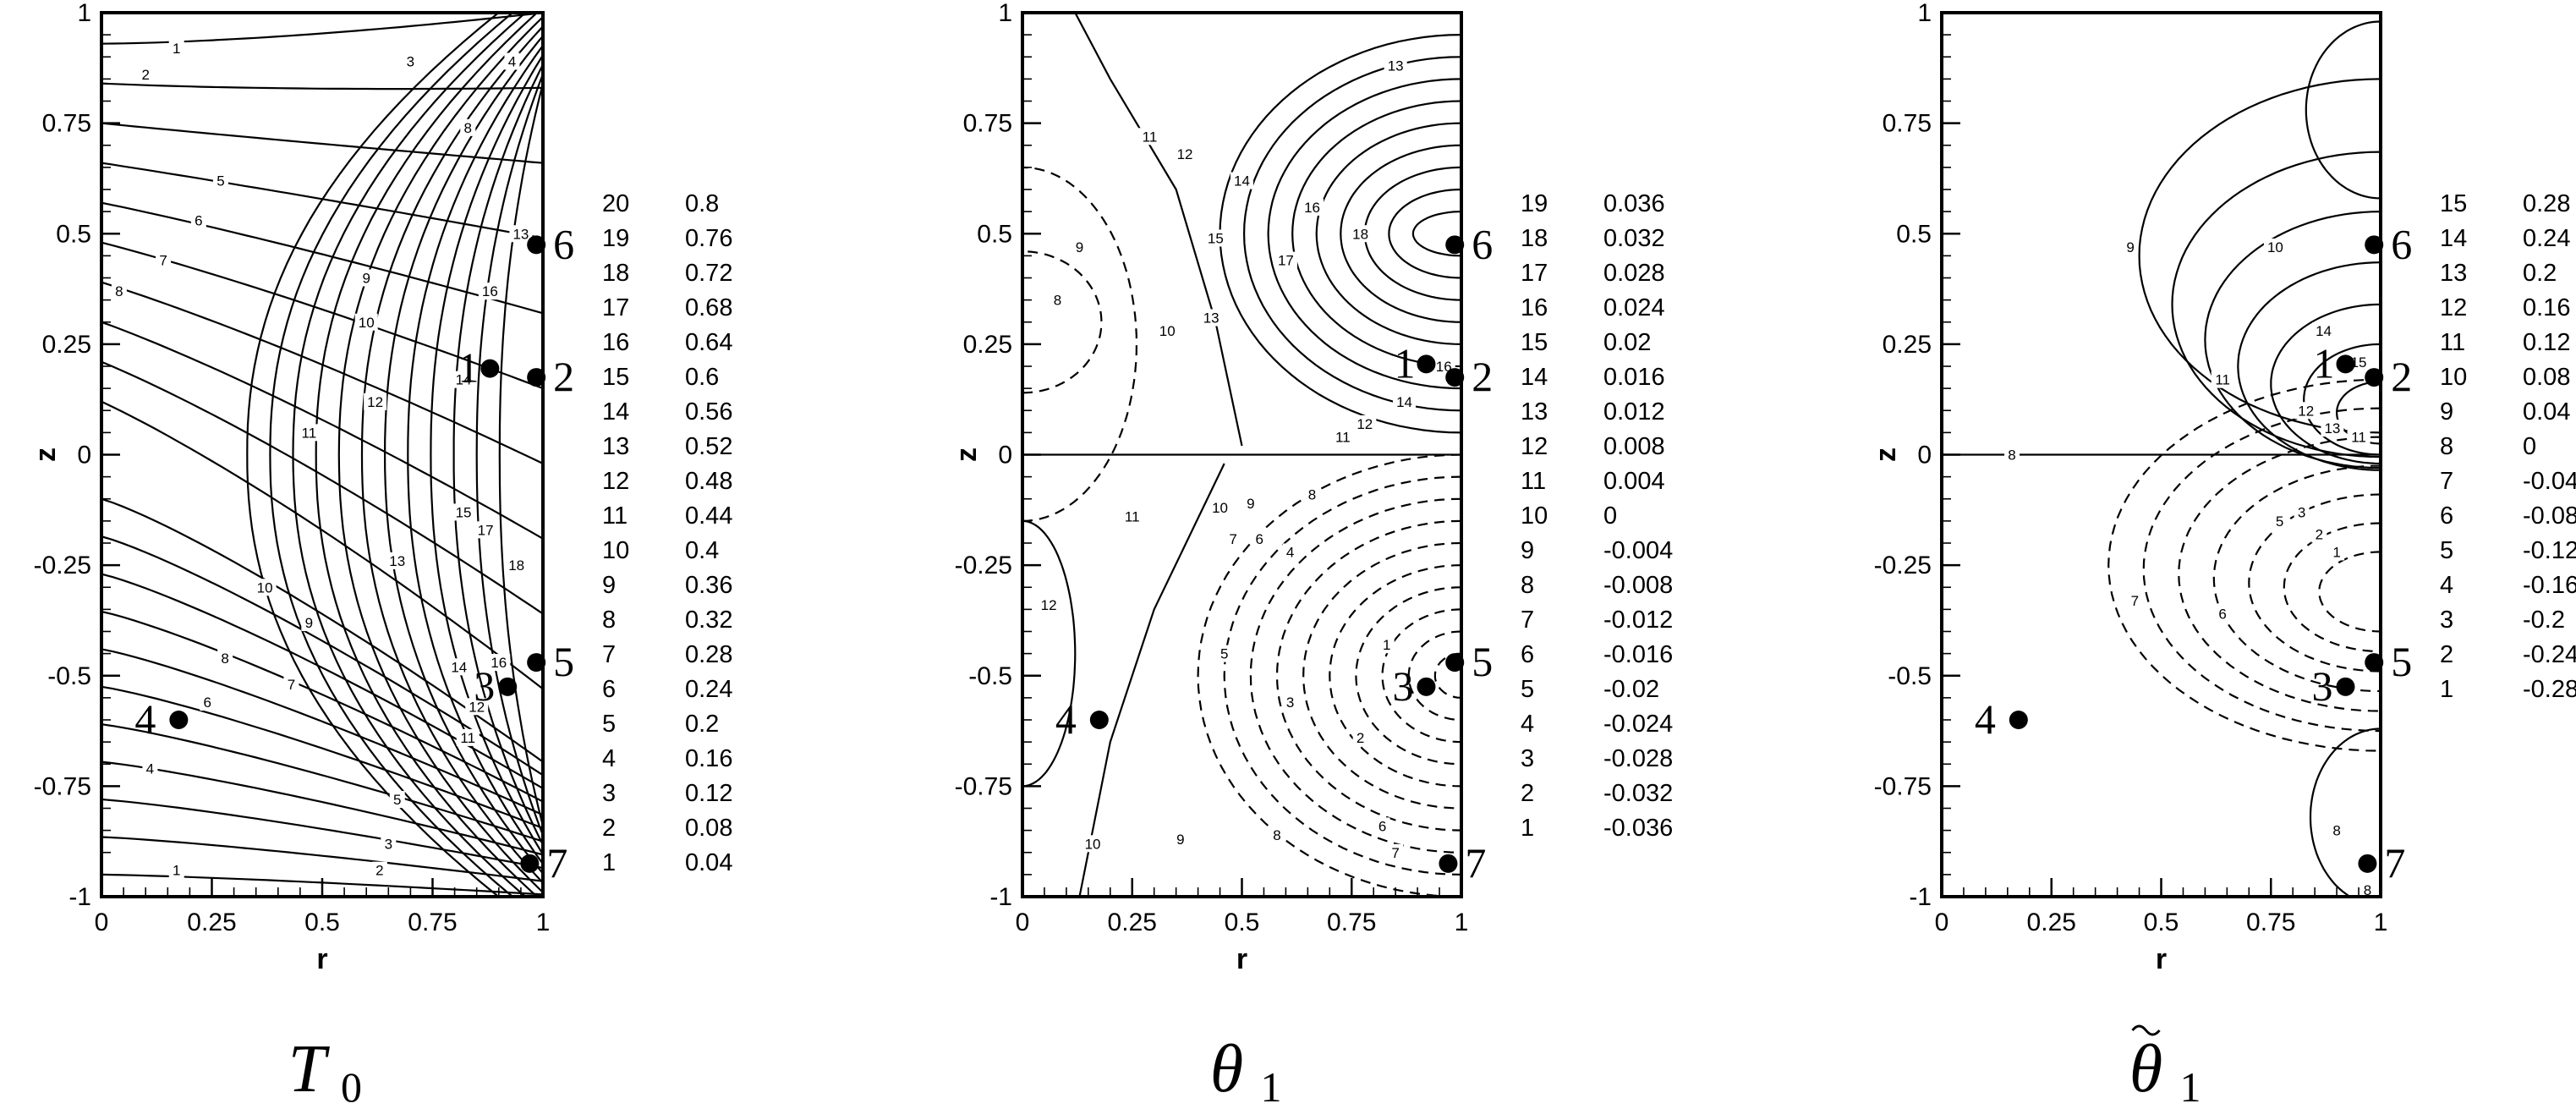  I want to click on panel-title-subscript: 1, so click(1271, 1086).